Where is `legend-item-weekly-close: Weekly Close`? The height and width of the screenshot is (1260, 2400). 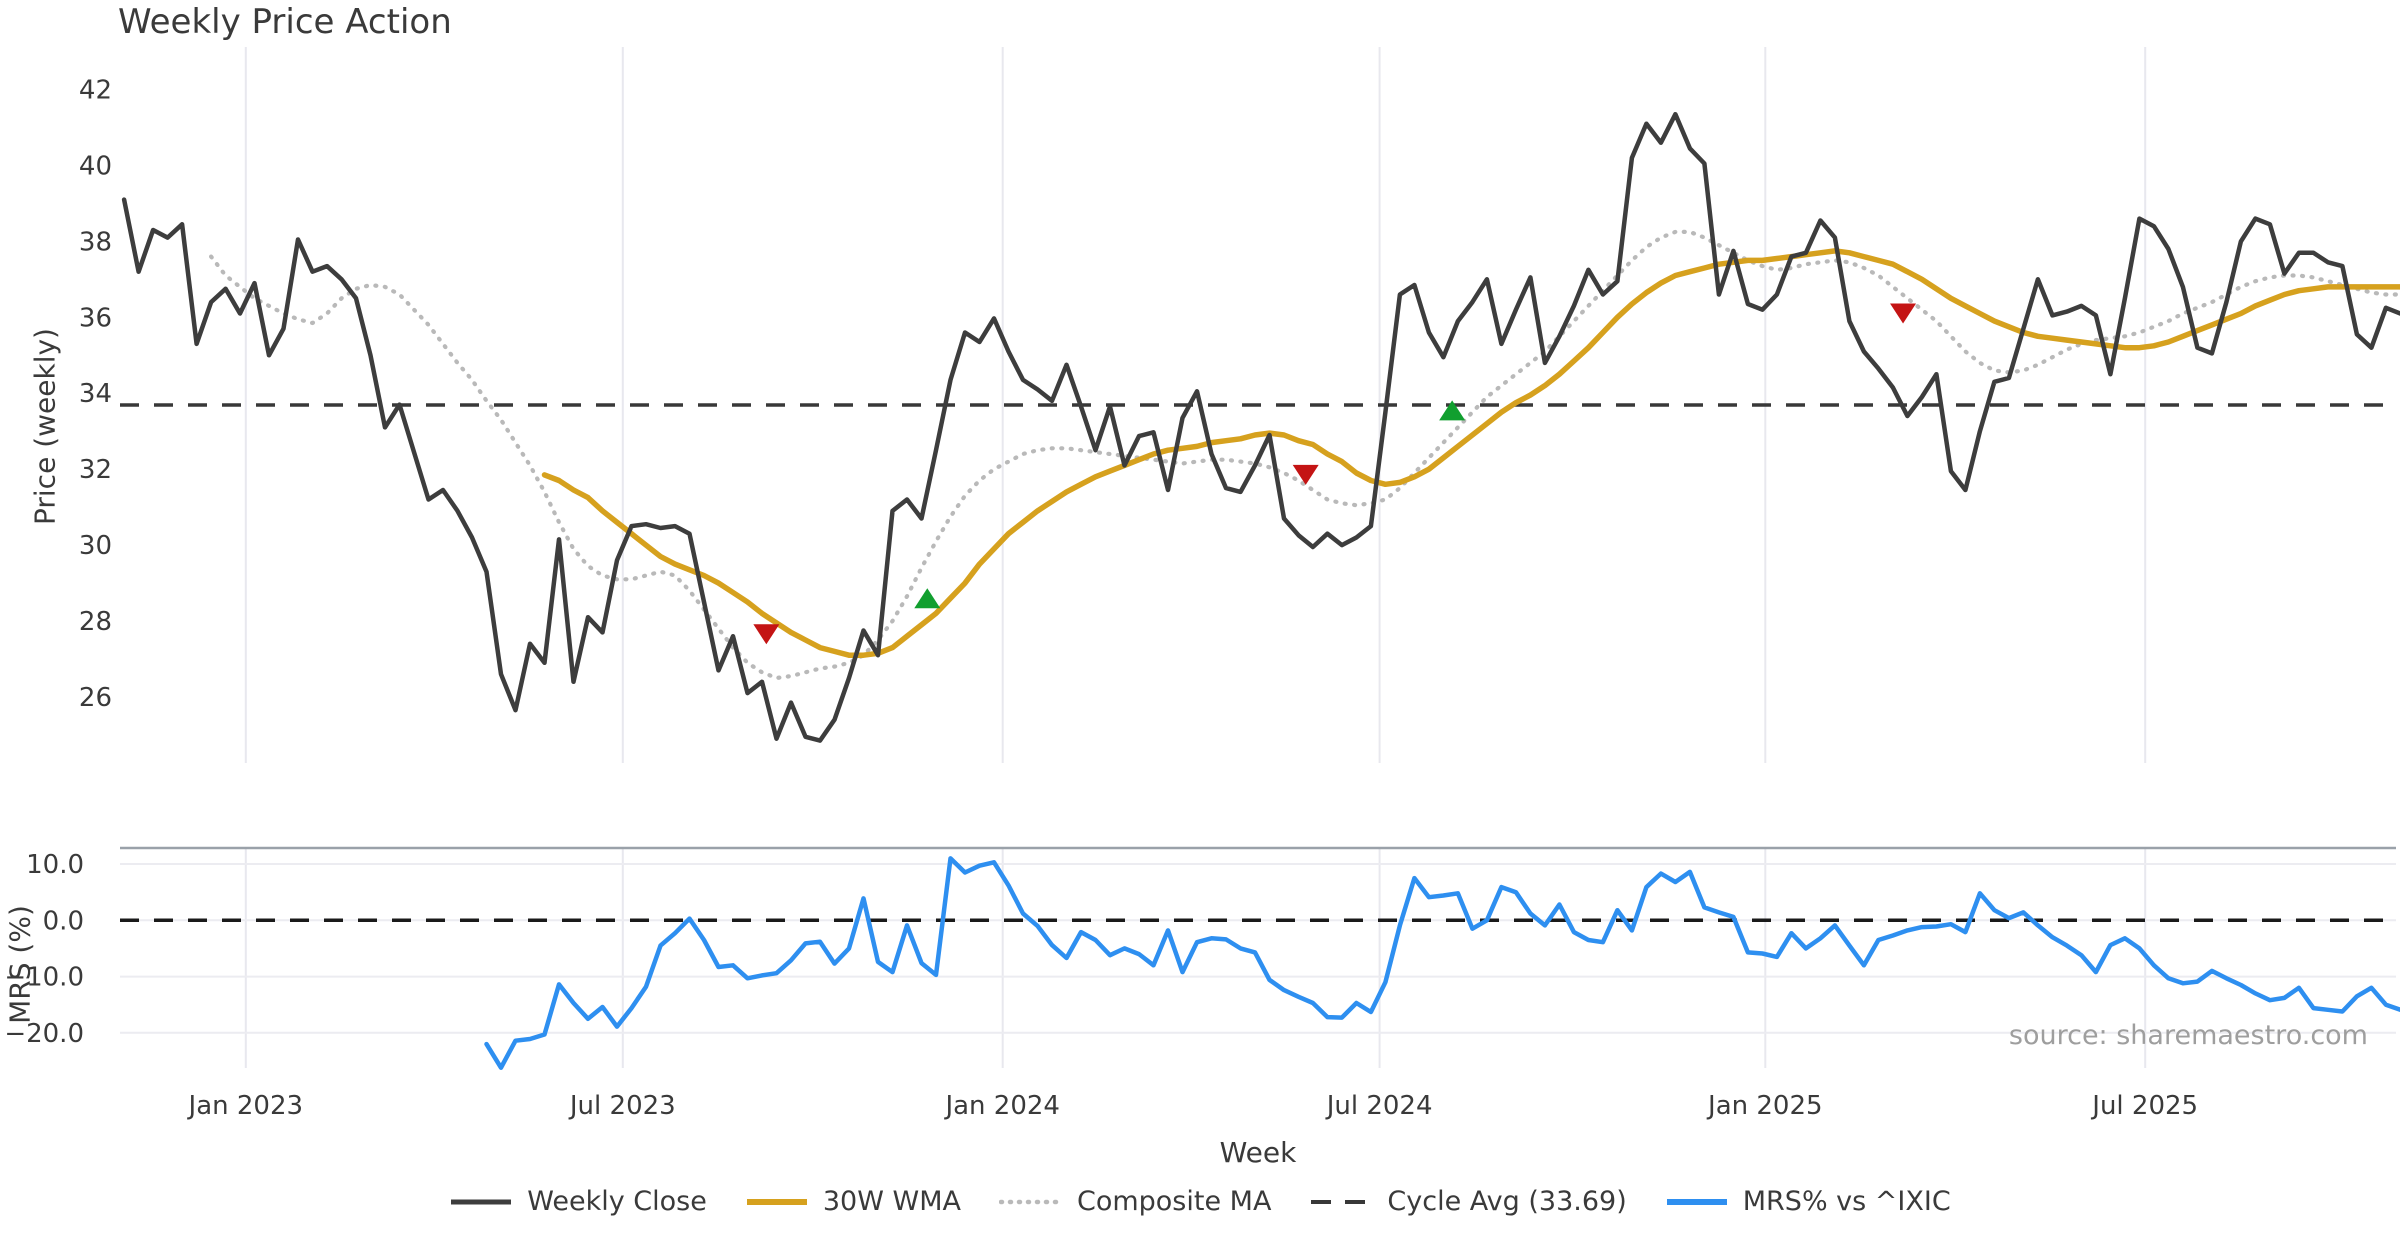
legend-item-weekly-close: Weekly Close is located at coordinates (578, 1201).